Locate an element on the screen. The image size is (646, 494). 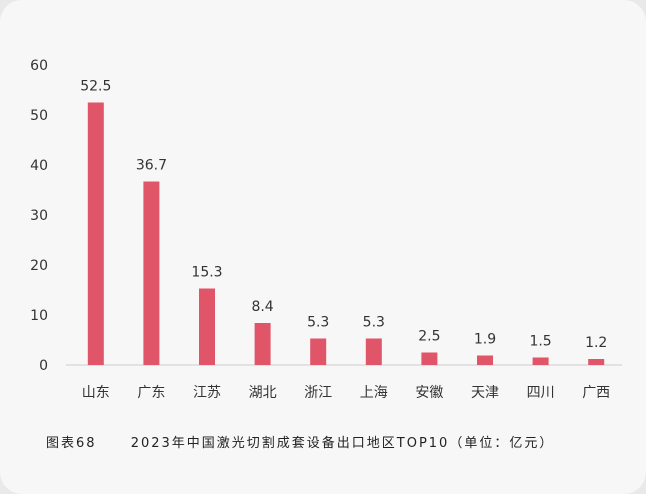
x-category-label: 广东 is located at coordinates (151, 393).